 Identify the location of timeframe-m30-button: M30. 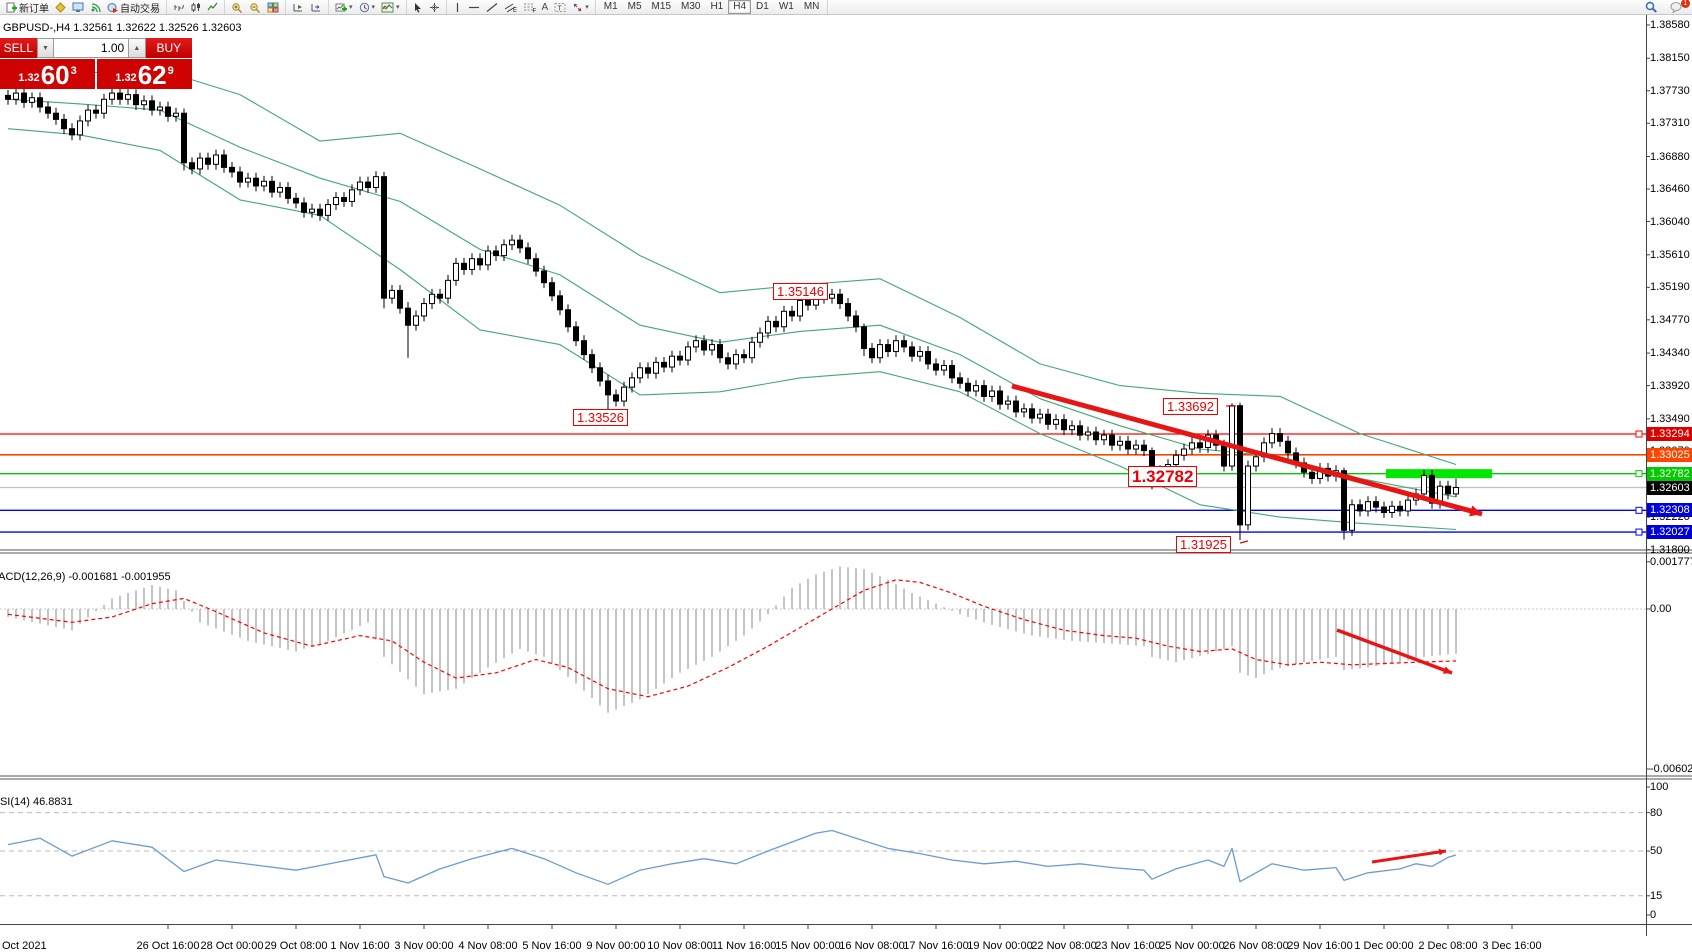
(691, 6).